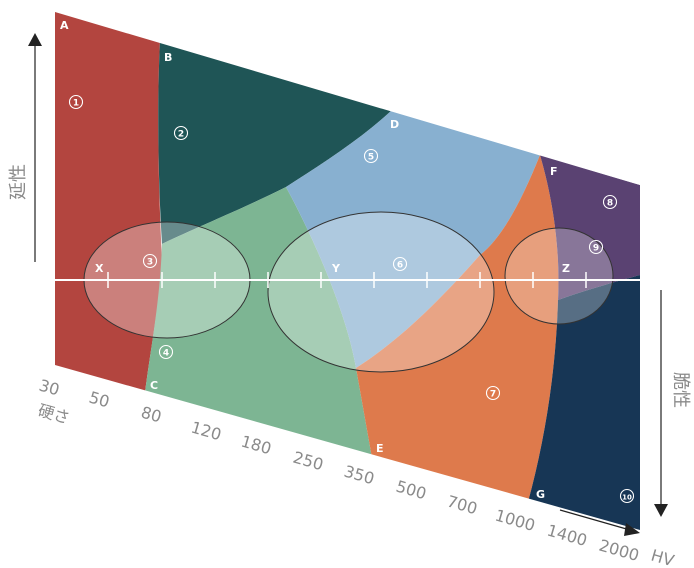  What do you see at coordinates (661, 403) in the screenshot?
I see `brittleness-arrow` at bounding box center [661, 403].